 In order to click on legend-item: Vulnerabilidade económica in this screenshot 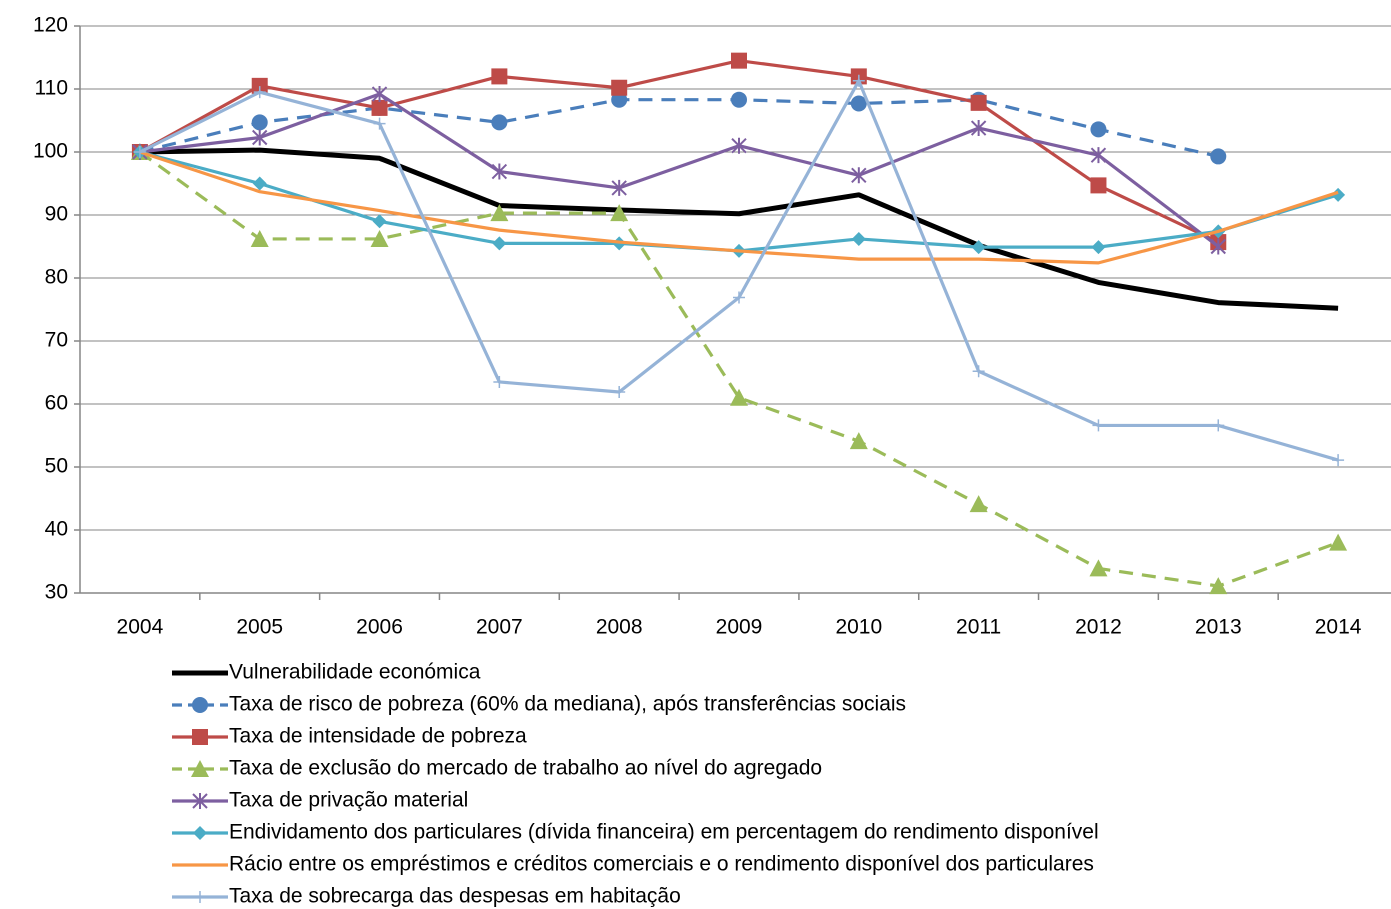, I will do `click(326, 672)`.